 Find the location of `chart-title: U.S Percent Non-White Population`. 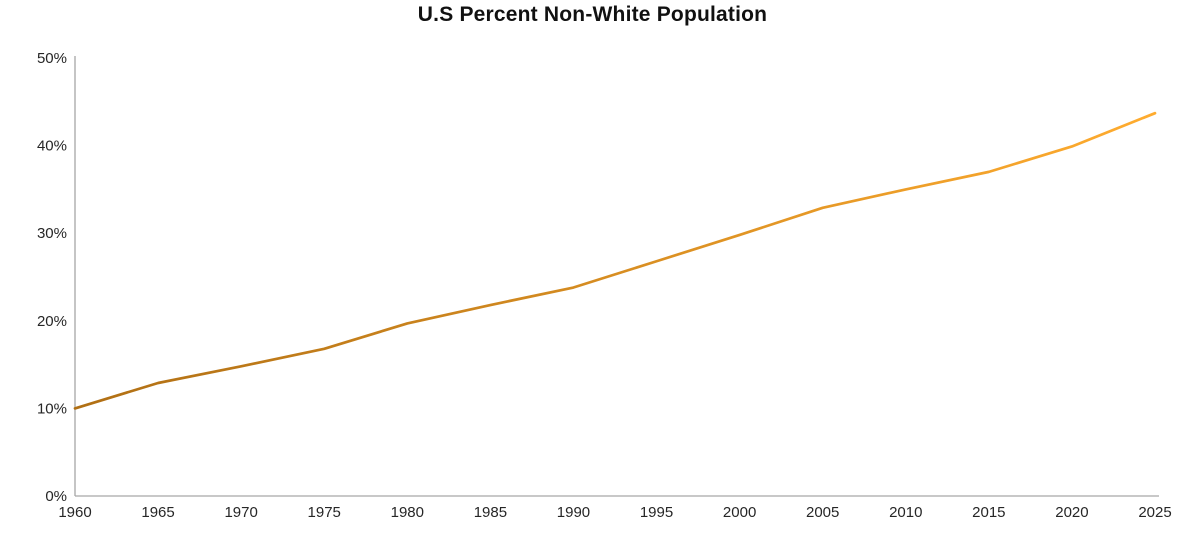

chart-title: U.S Percent Non-White Population is located at coordinates (592, 14).